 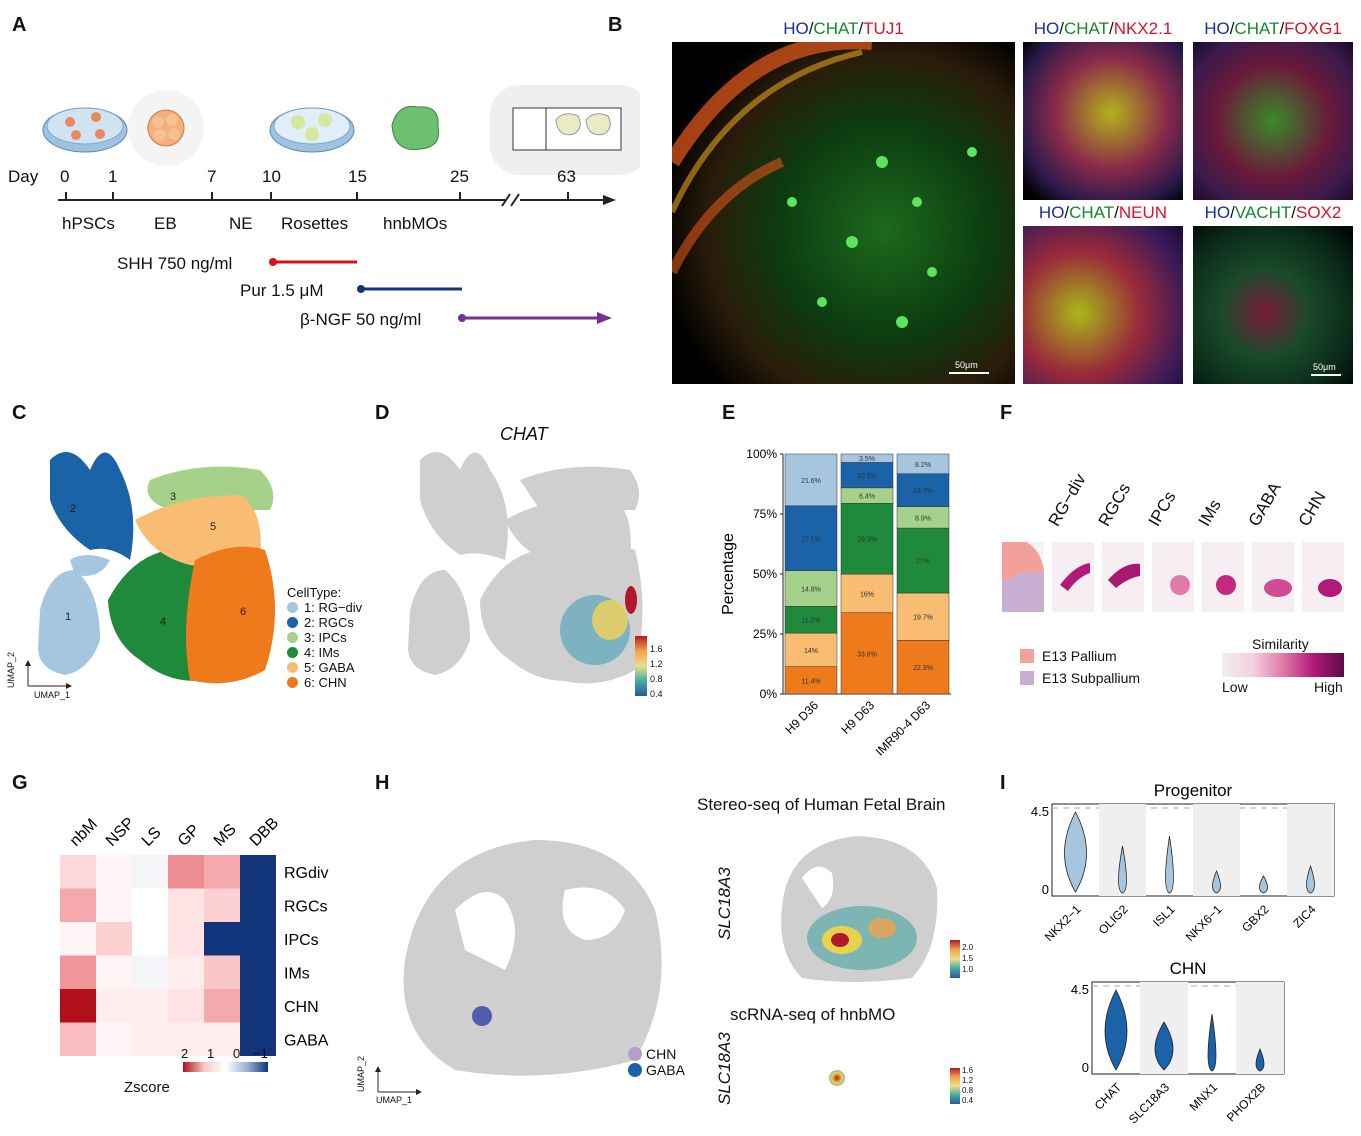 I want to click on day-tick: 25, so click(x=459, y=176).